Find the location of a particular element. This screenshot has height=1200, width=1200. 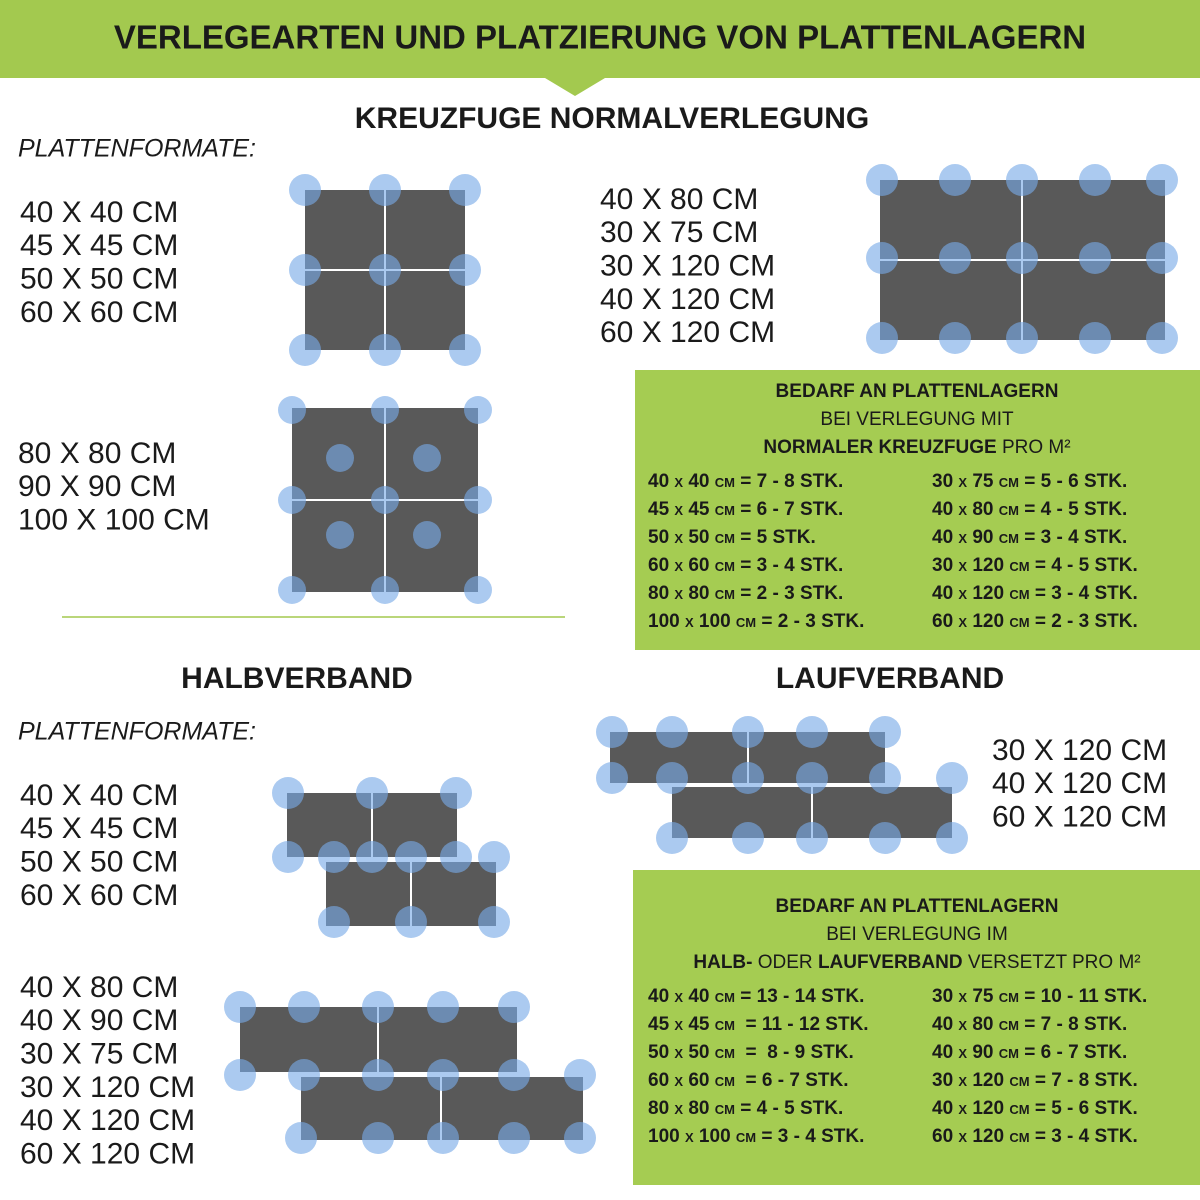

requirement-row: 100 x 100 cm = 2 - 3 STK. is located at coordinates (756, 621).